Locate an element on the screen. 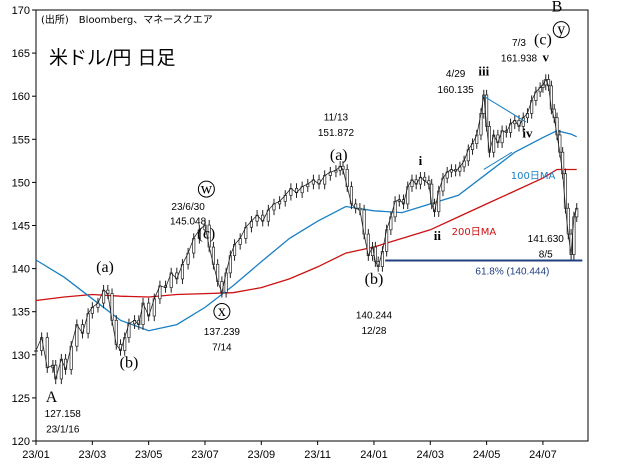  annotation-n1: 11/13 is located at coordinates (336, 117).